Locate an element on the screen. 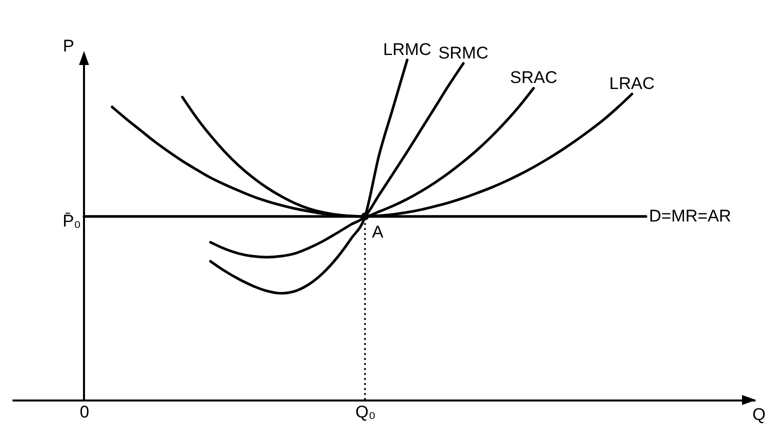  series-label: SRMC is located at coordinates (463, 52).